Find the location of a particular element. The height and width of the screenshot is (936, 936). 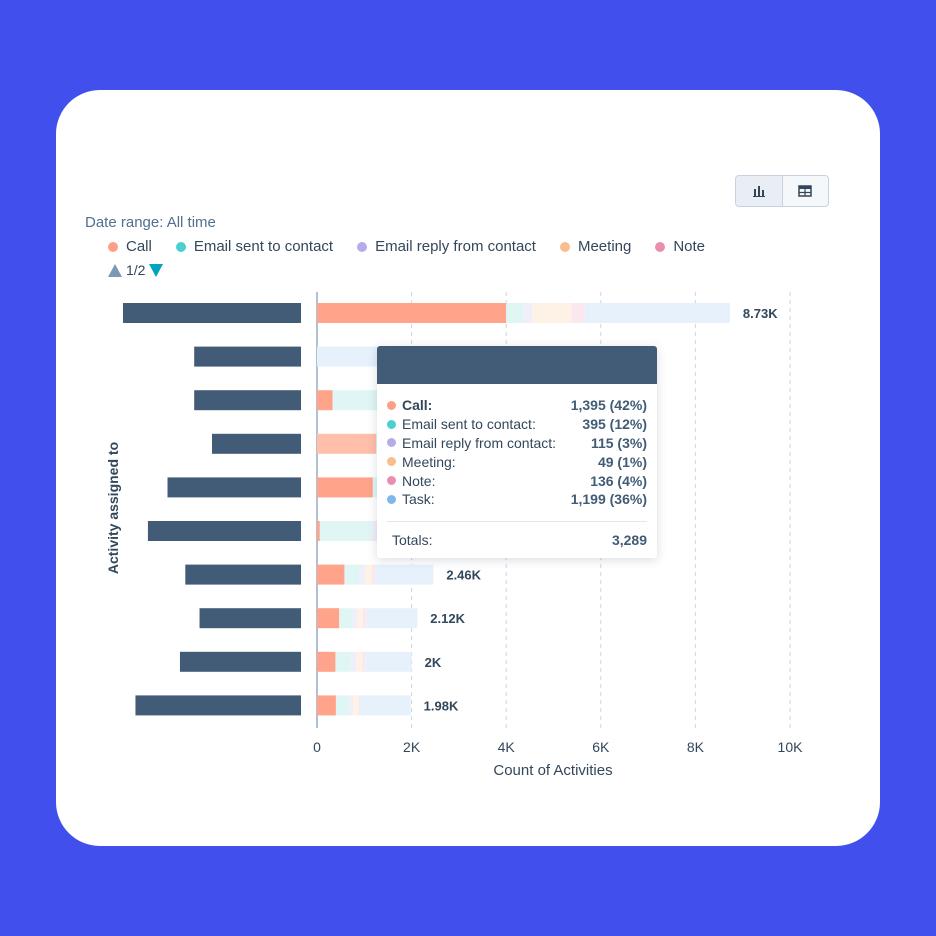

tooltip-label: Task: is located at coordinates (418, 499).